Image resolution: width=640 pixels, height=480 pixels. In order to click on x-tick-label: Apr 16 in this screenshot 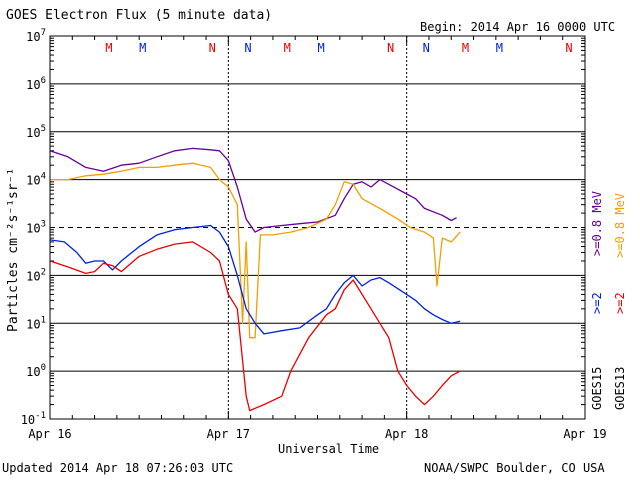, I will do `click(49, 434)`.